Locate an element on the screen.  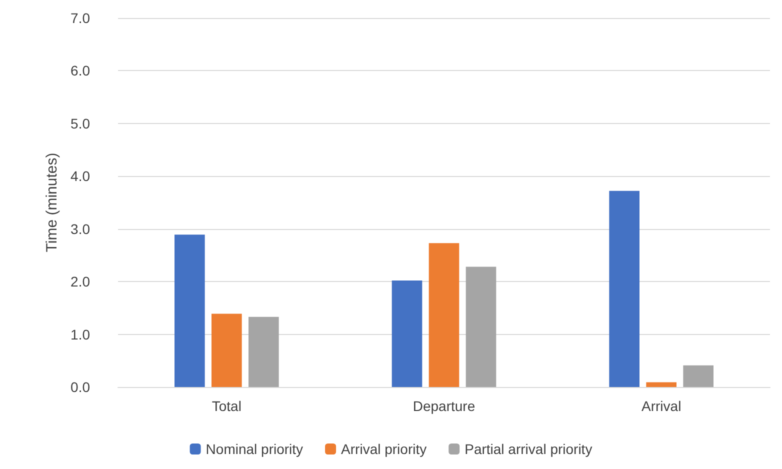
x-tick-label: Departure is located at coordinates (444, 406).